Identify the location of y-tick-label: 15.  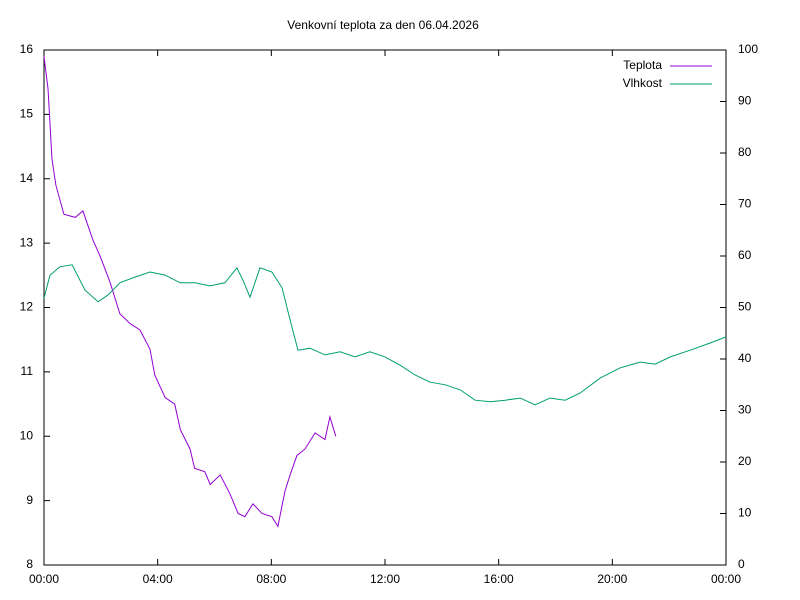
(27, 114).